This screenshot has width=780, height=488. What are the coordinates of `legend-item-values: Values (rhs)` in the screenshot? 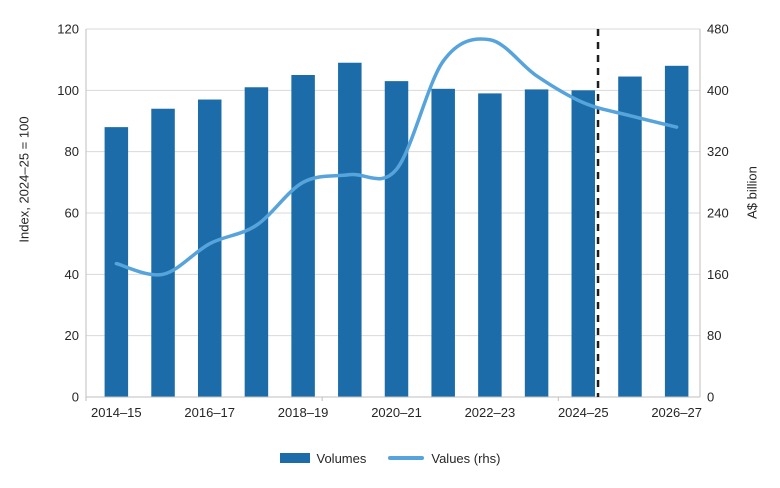 It's located at (444, 458).